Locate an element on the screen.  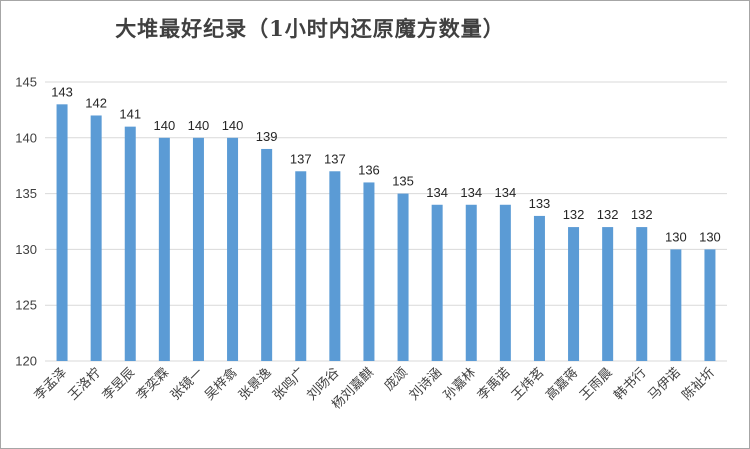
x-tick-label: 高嘉蒋 is located at coordinates (561, 384).